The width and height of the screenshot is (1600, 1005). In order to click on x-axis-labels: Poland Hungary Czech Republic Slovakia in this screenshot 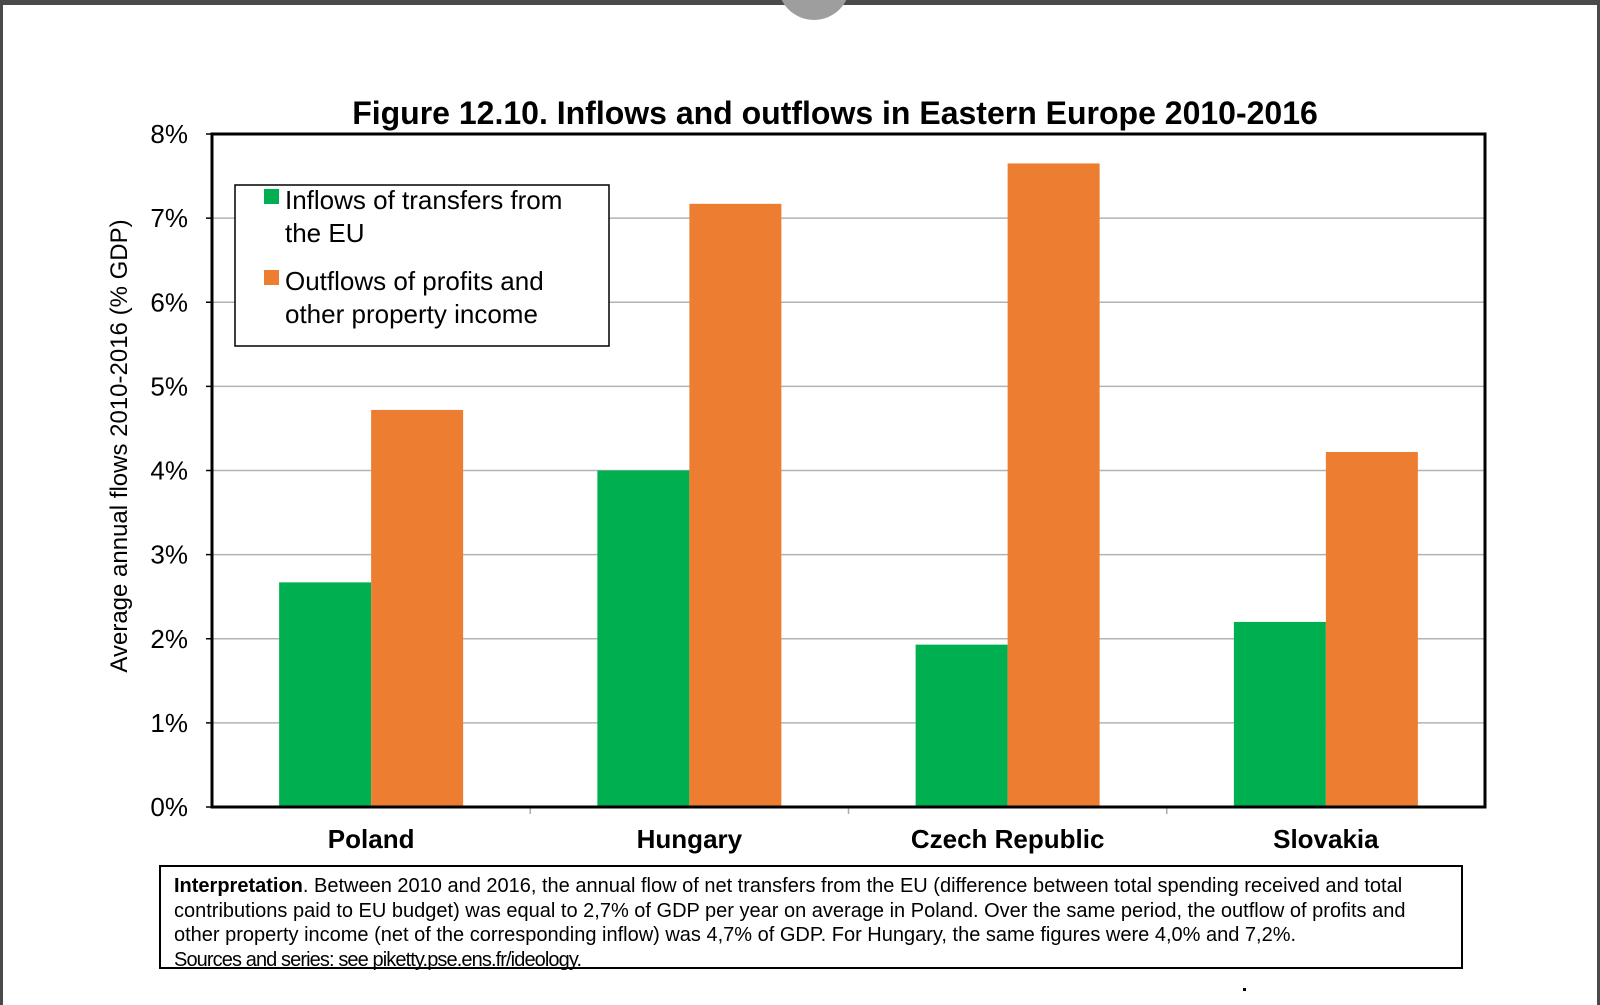, I will do `click(853, 830)`.